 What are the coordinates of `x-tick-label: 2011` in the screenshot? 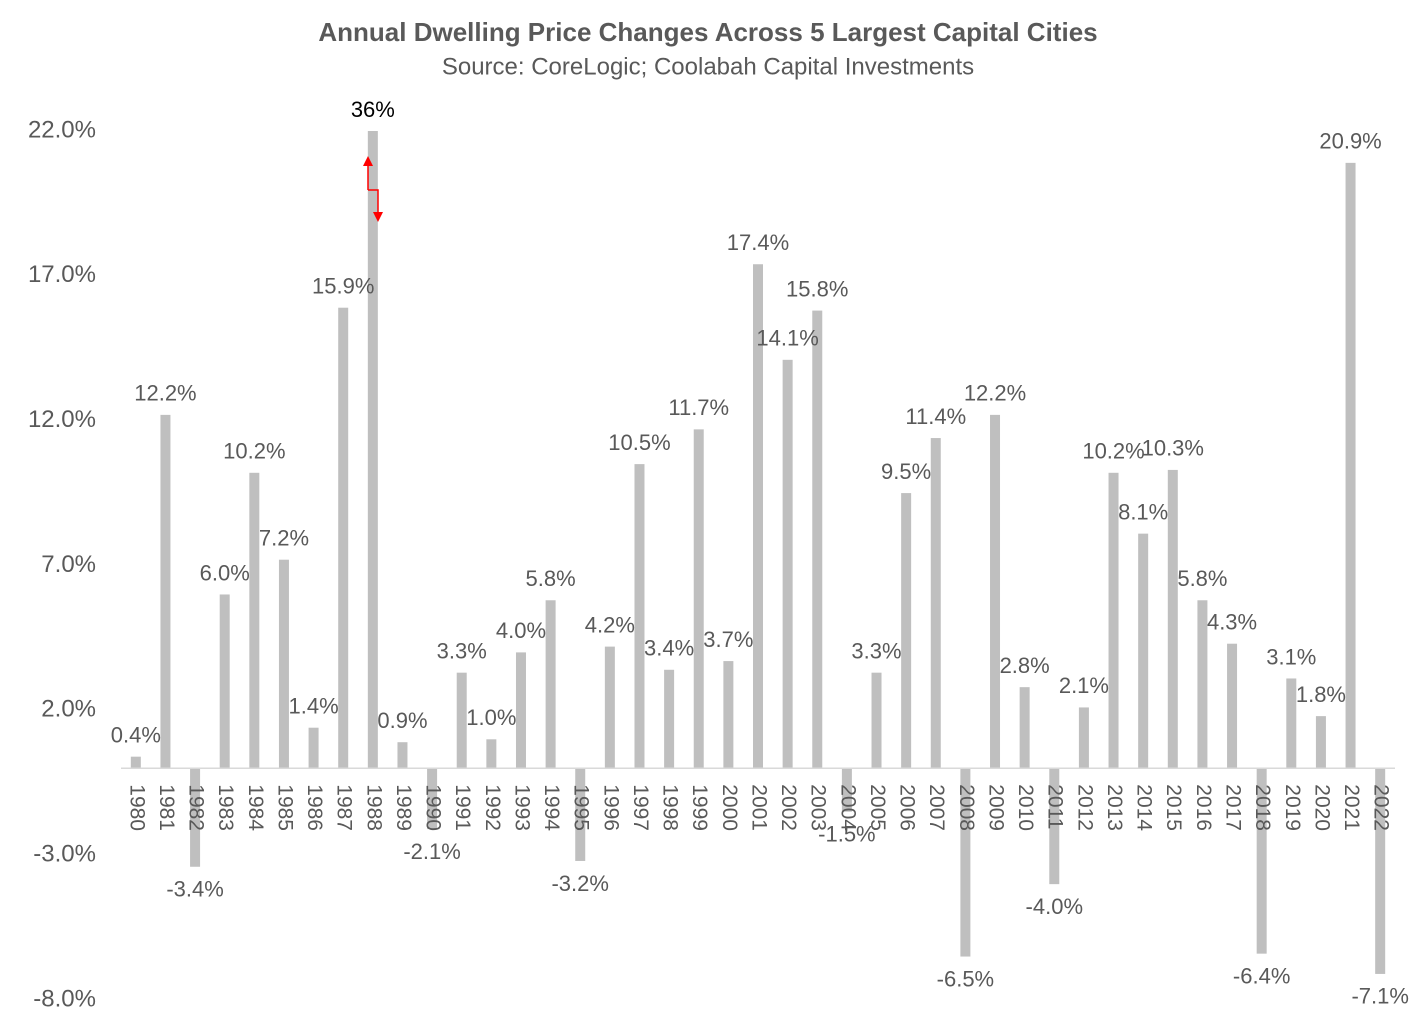 It's located at (1055, 806).